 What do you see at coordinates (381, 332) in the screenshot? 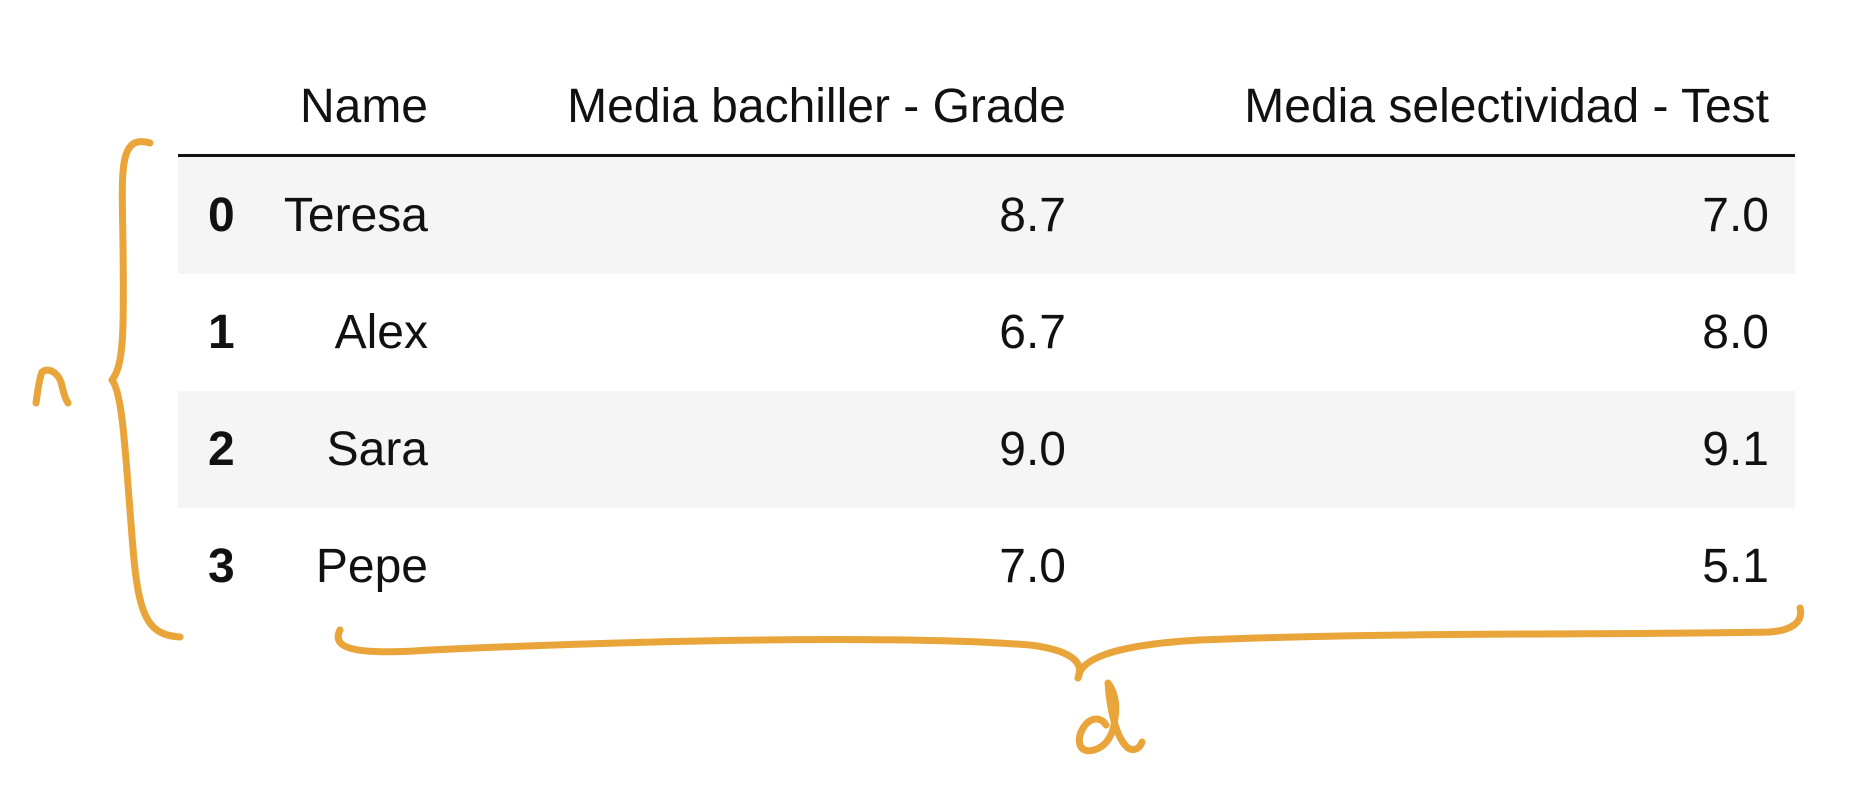
I see `cell-name: Alex` at bounding box center [381, 332].